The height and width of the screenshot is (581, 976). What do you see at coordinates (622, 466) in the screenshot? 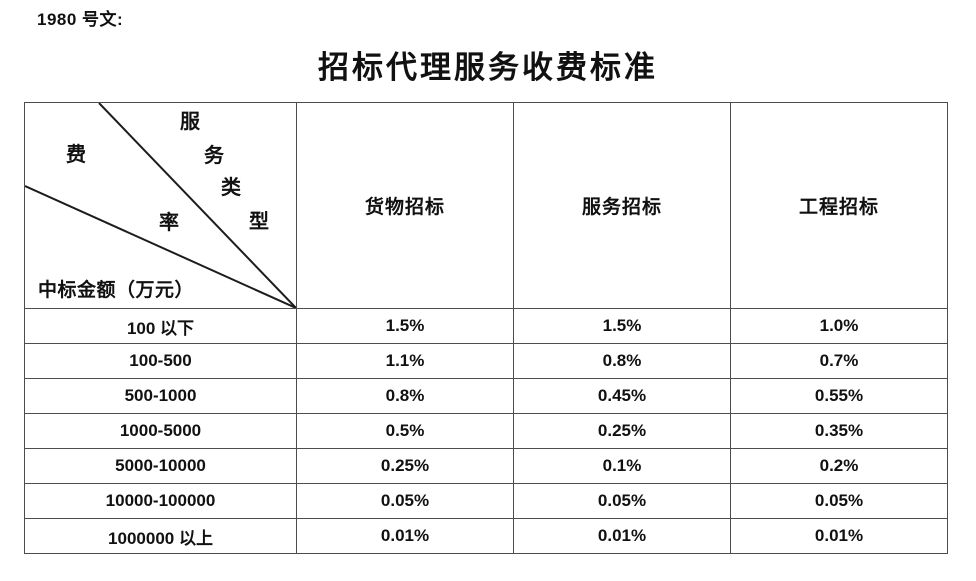
I see `rate-cell: 0.1%` at bounding box center [622, 466].